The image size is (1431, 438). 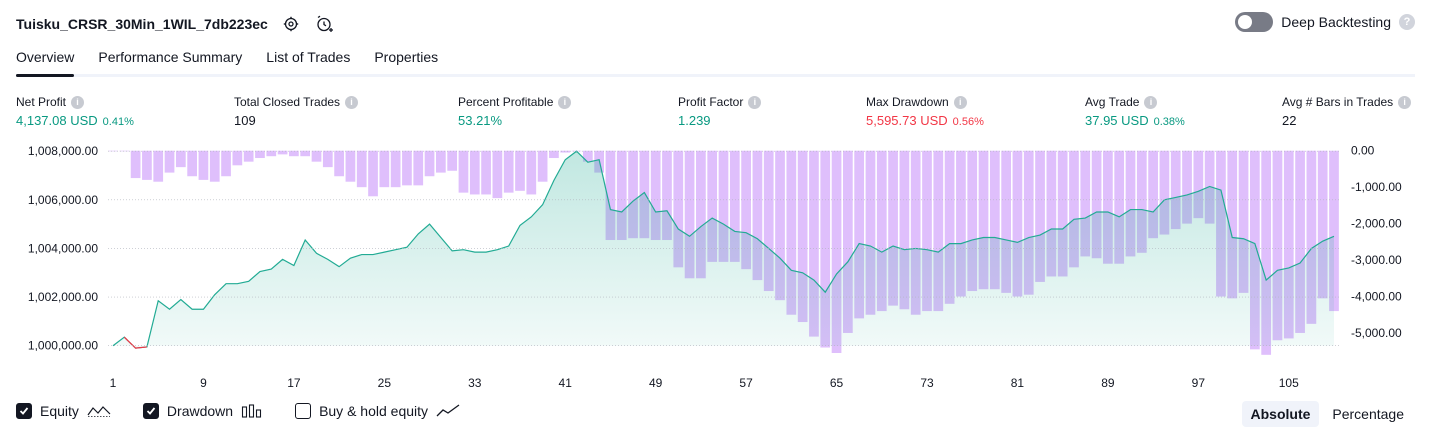 What do you see at coordinates (1376, 297) in the screenshot?
I see `right-axis-tick-label: -4,000.00` at bounding box center [1376, 297].